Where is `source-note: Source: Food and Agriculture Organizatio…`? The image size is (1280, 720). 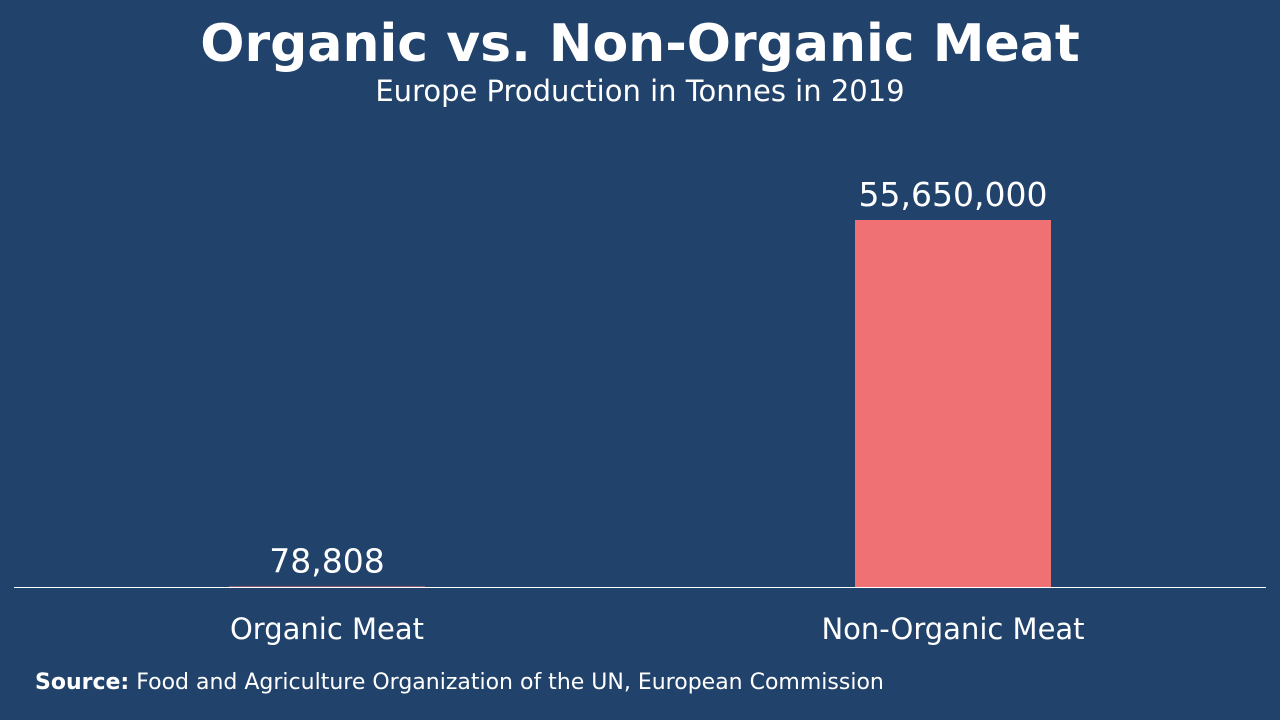 source-note: Source: Food and Agriculture Organizatio… is located at coordinates (459, 683).